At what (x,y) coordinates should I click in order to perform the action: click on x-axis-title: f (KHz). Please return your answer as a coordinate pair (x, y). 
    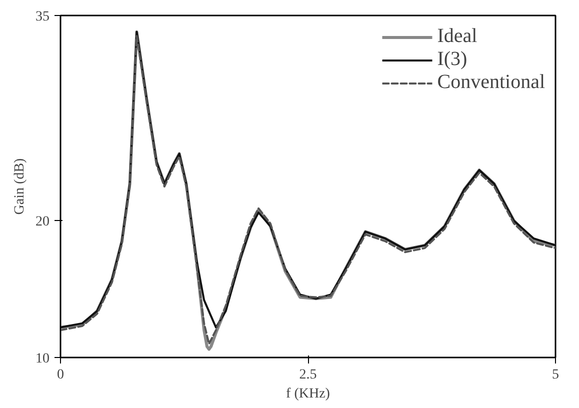
    Looking at the image, I should click on (308, 394).